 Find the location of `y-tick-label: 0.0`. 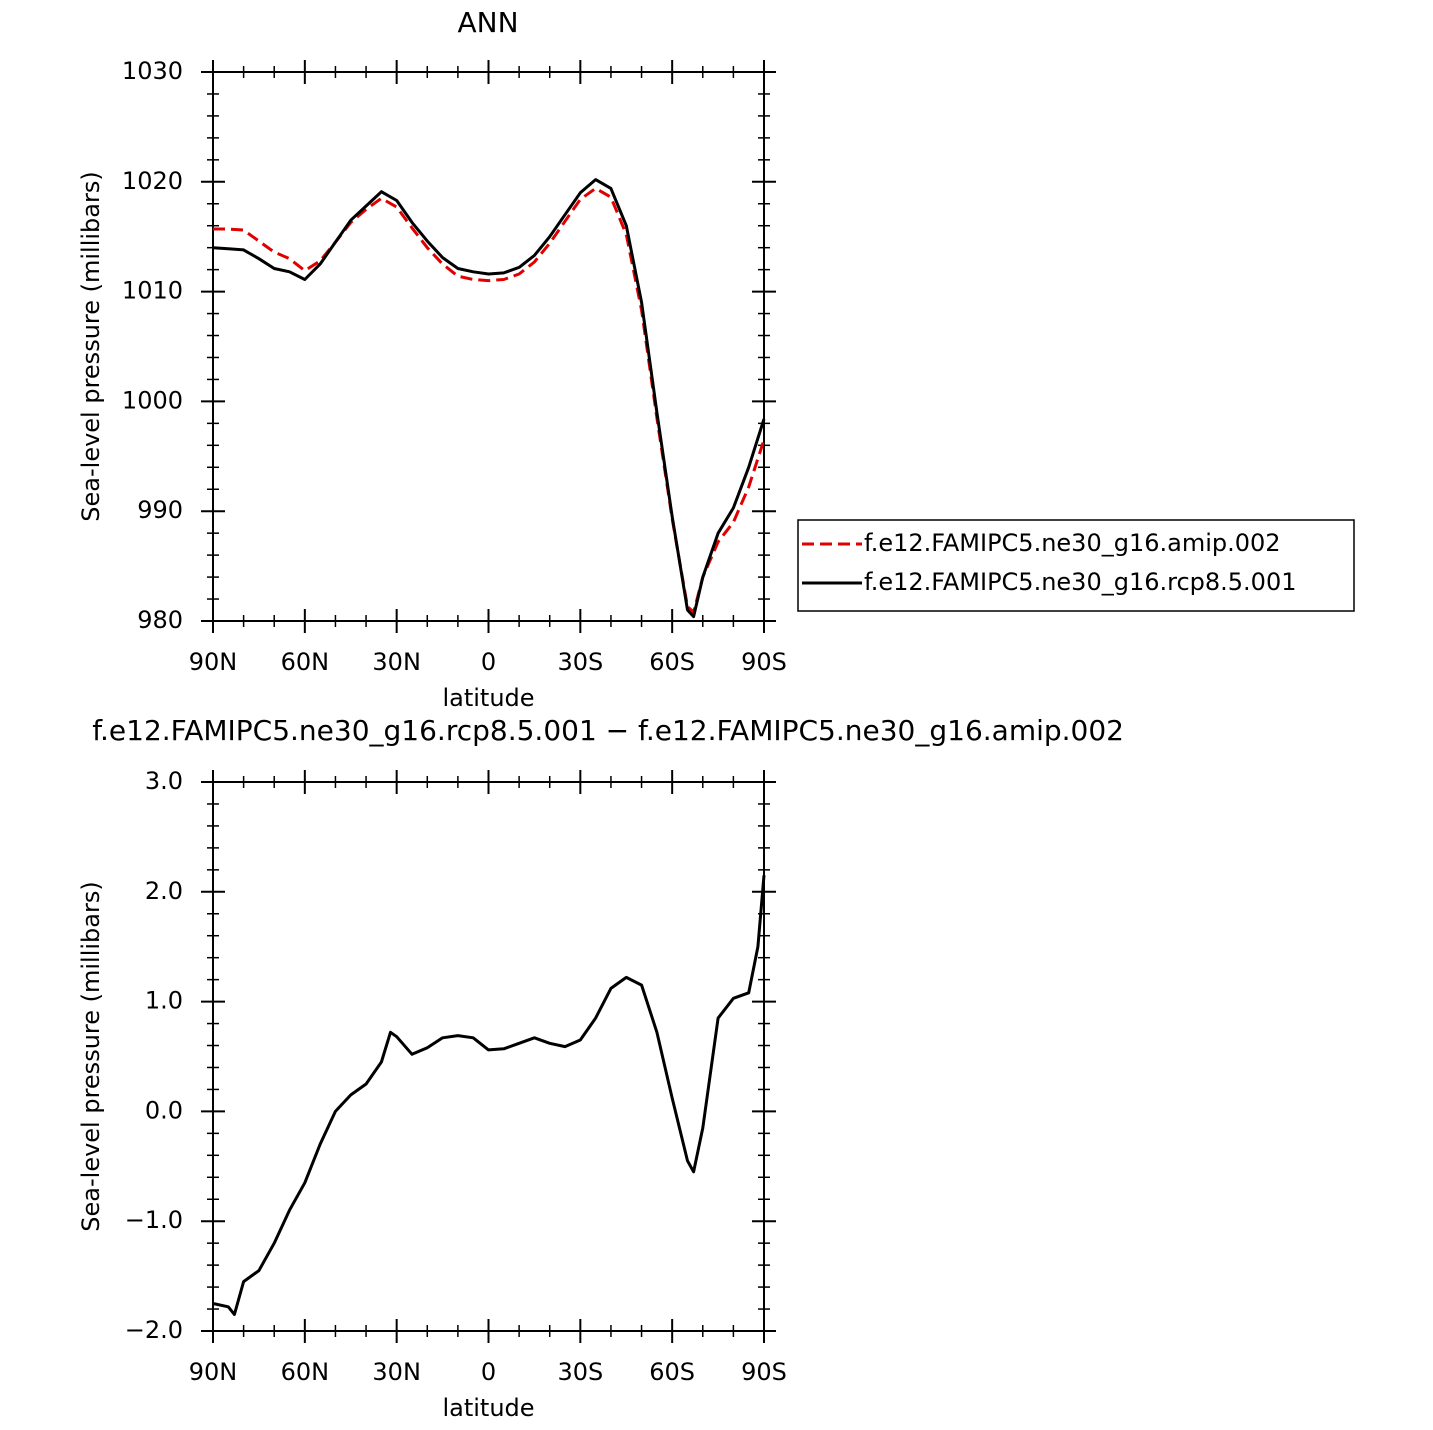

y-tick-label: 0.0 is located at coordinates (164, 1110).